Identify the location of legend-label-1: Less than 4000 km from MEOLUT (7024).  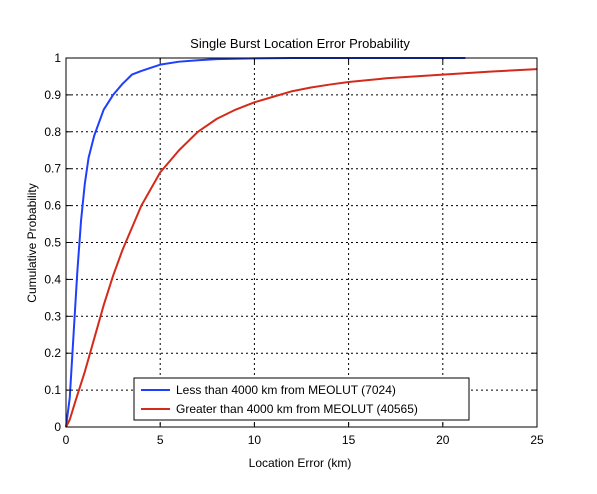
(286, 390).